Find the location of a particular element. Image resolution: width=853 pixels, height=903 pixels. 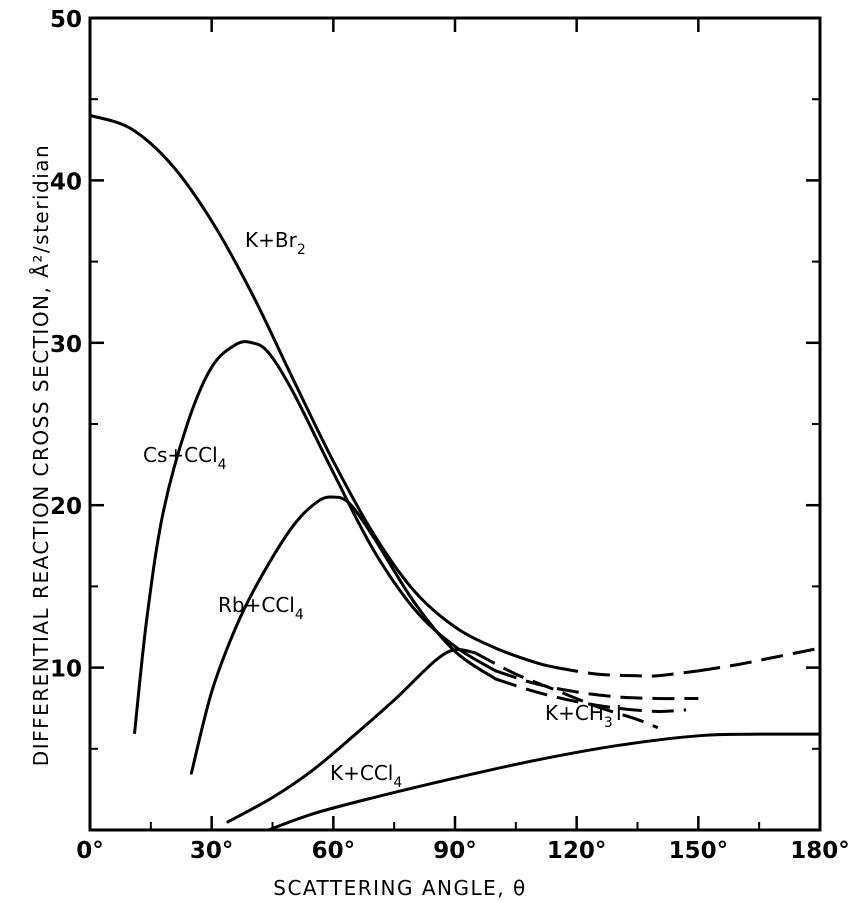

x-tick-label: 30° is located at coordinates (212, 851).